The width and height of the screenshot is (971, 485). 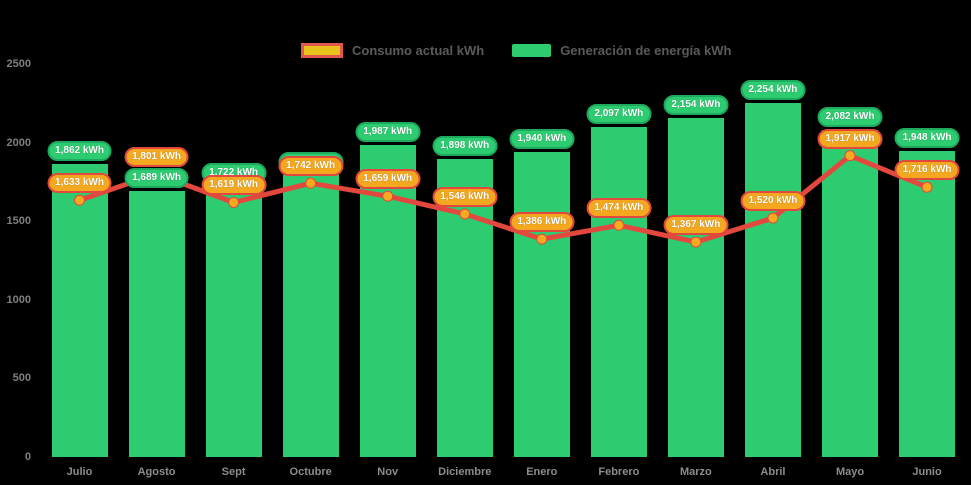 What do you see at coordinates (157, 178) in the screenshot?
I see `generation-value-label: 1,689 kWh` at bounding box center [157, 178].